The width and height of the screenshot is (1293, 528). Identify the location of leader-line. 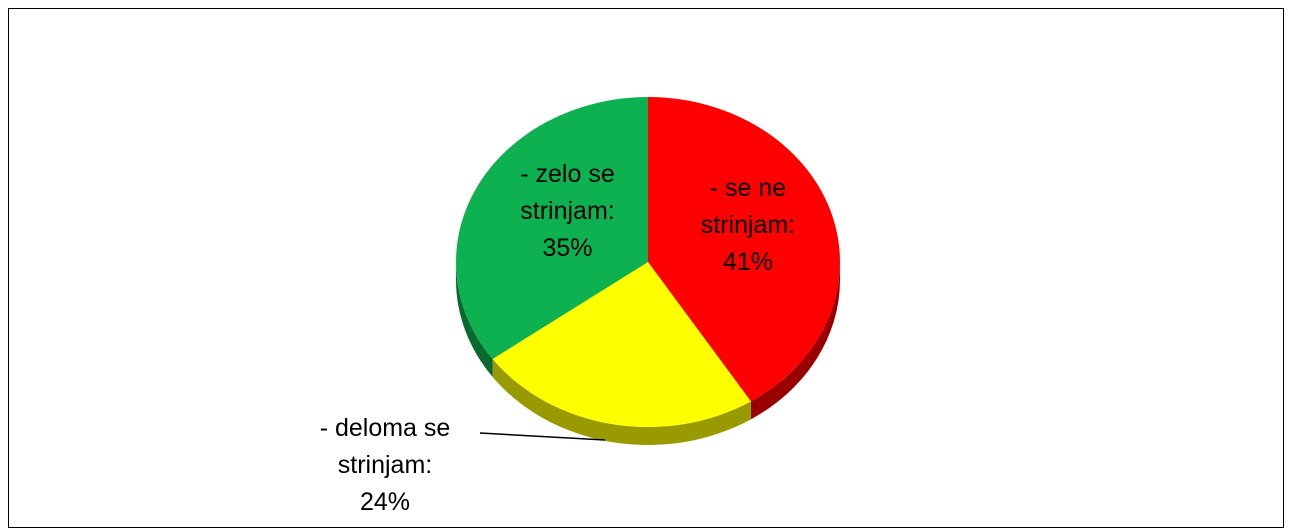
(542, 436).